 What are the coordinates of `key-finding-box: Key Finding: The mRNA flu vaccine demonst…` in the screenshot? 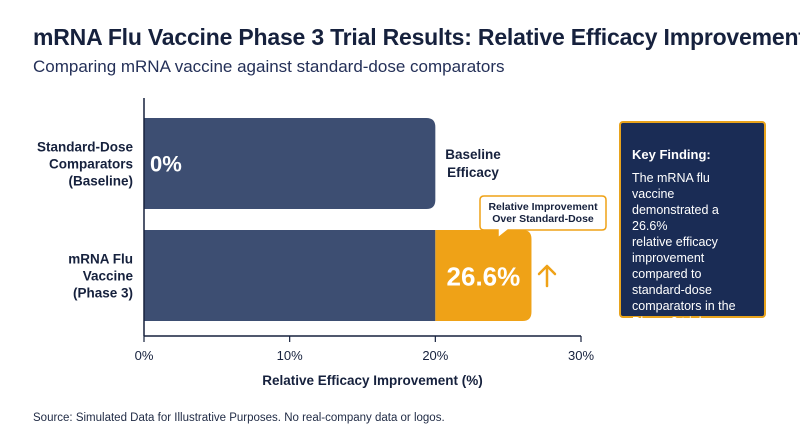 It's located at (692, 225).